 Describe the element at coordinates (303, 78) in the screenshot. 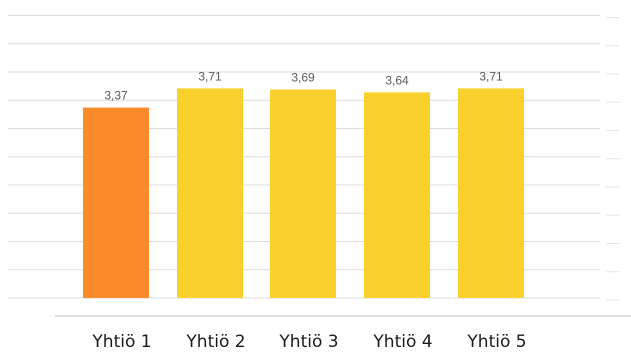

I see `value-label-3: 3,69` at that location.